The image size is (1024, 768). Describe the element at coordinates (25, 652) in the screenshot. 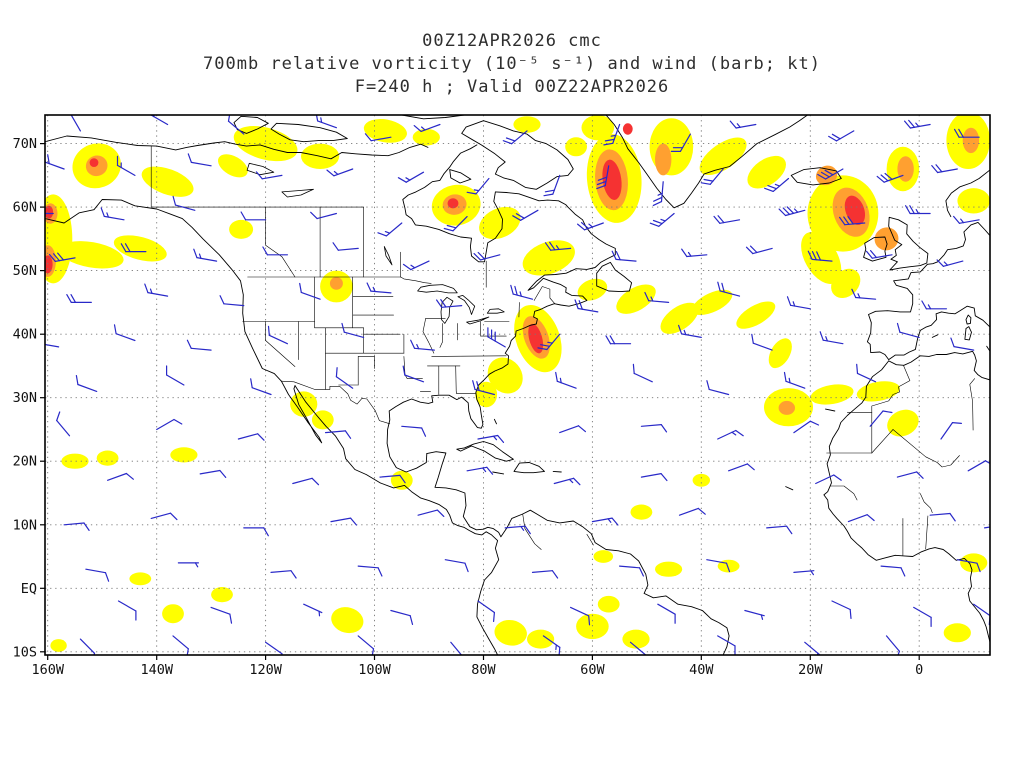

I see `lat-tick-label: 10S` at that location.